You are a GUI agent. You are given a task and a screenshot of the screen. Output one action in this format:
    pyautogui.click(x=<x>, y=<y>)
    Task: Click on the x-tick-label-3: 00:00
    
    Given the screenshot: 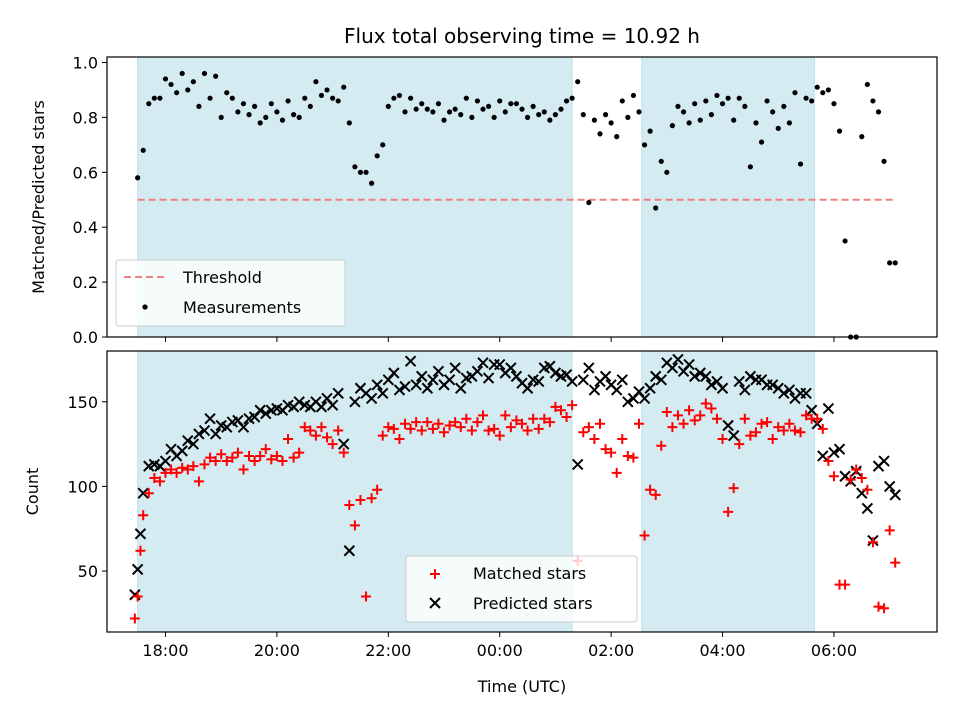 What is the action you would take?
    pyautogui.click(x=500, y=650)
    